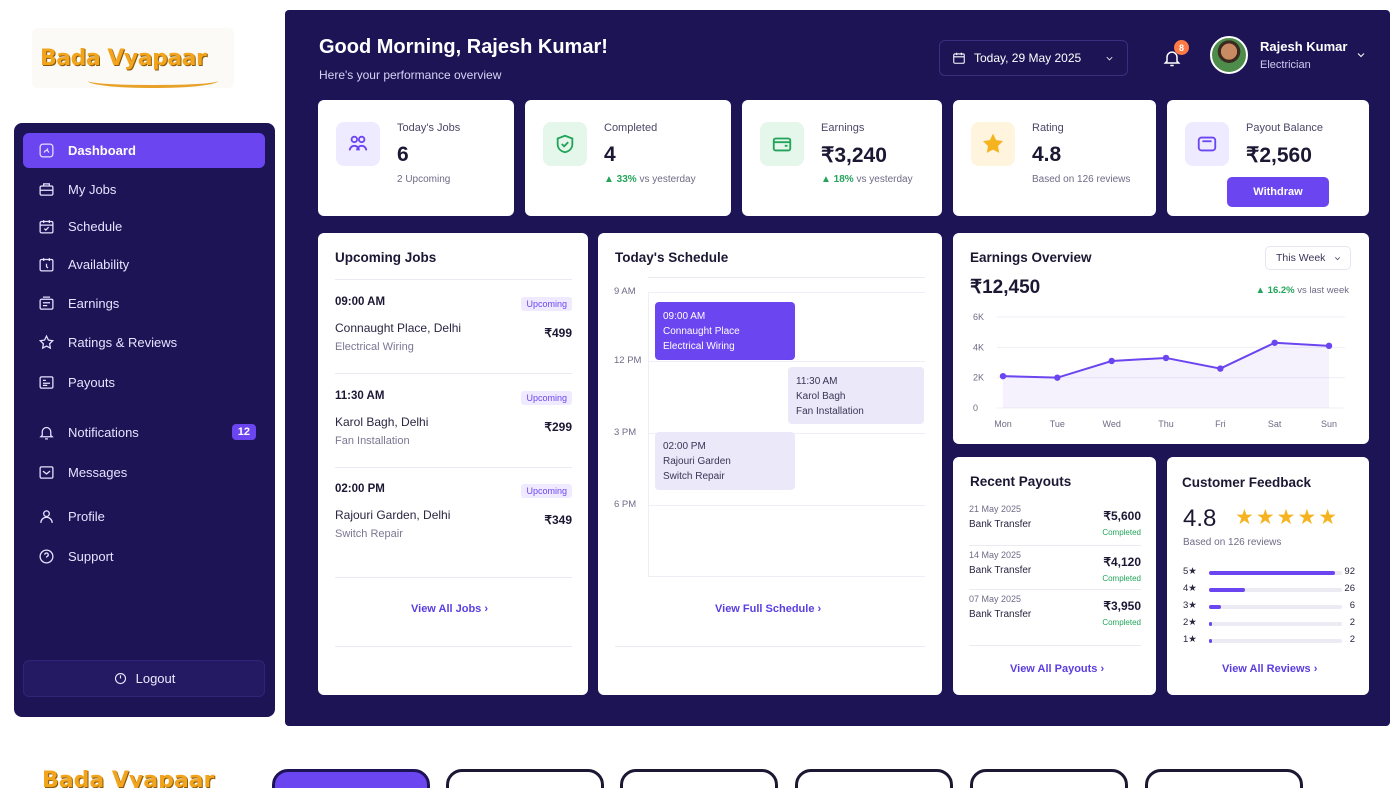 Image resolution: width=1400 pixels, height=788 pixels. What do you see at coordinates (1200, 518) in the screenshot?
I see `feedback-score: 4.8` at bounding box center [1200, 518].